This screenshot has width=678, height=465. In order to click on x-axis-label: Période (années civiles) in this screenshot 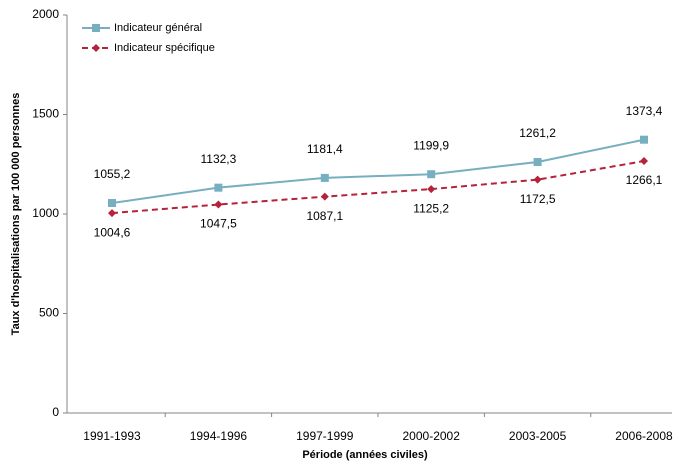, I will do `click(365, 455)`.